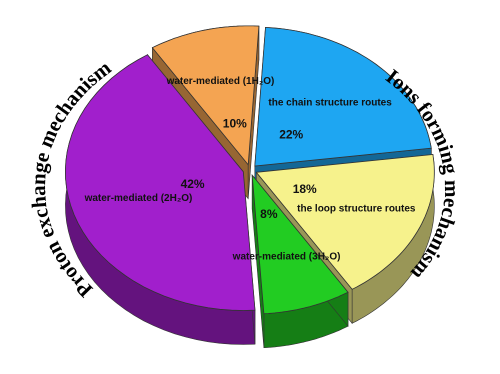  What do you see at coordinates (138, 198) in the screenshot?
I see `slice-name: water-mediated (2H₂O)` at bounding box center [138, 198].